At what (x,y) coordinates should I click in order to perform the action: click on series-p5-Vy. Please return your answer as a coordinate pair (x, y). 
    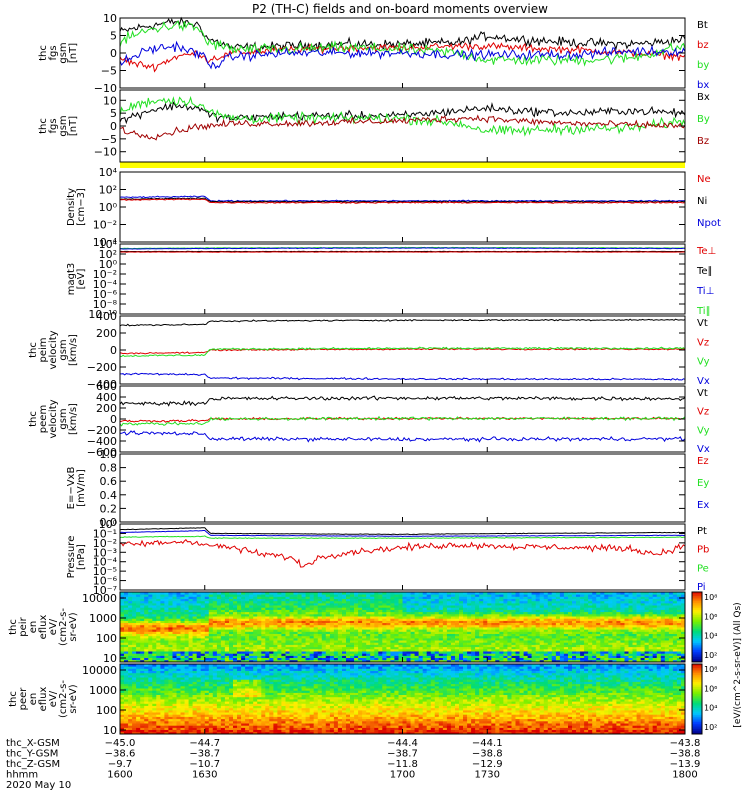
    Looking at the image, I should click on (402, 352).